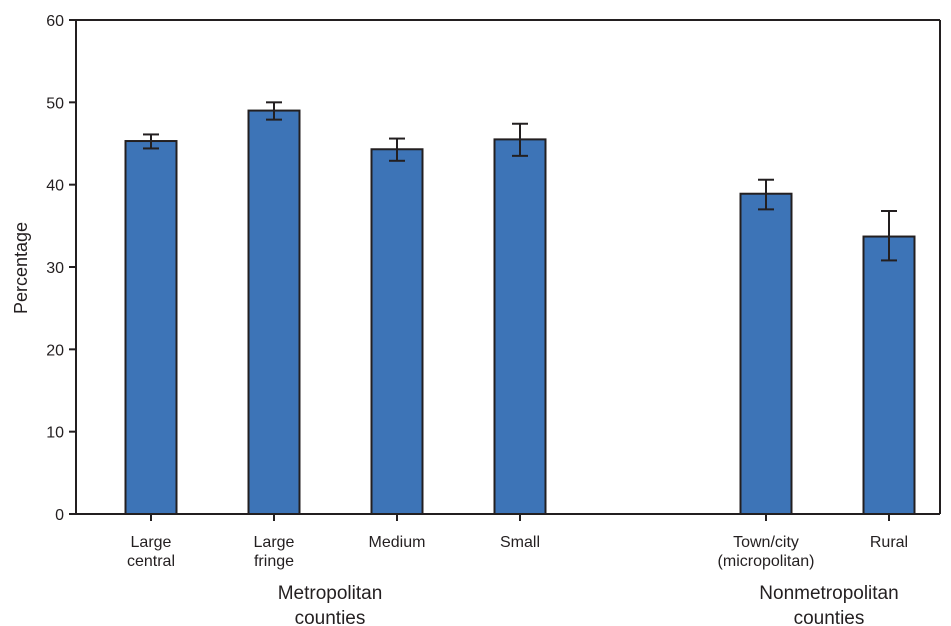  I want to click on group-label: Nonmetropolitan counties, so click(828, 604).